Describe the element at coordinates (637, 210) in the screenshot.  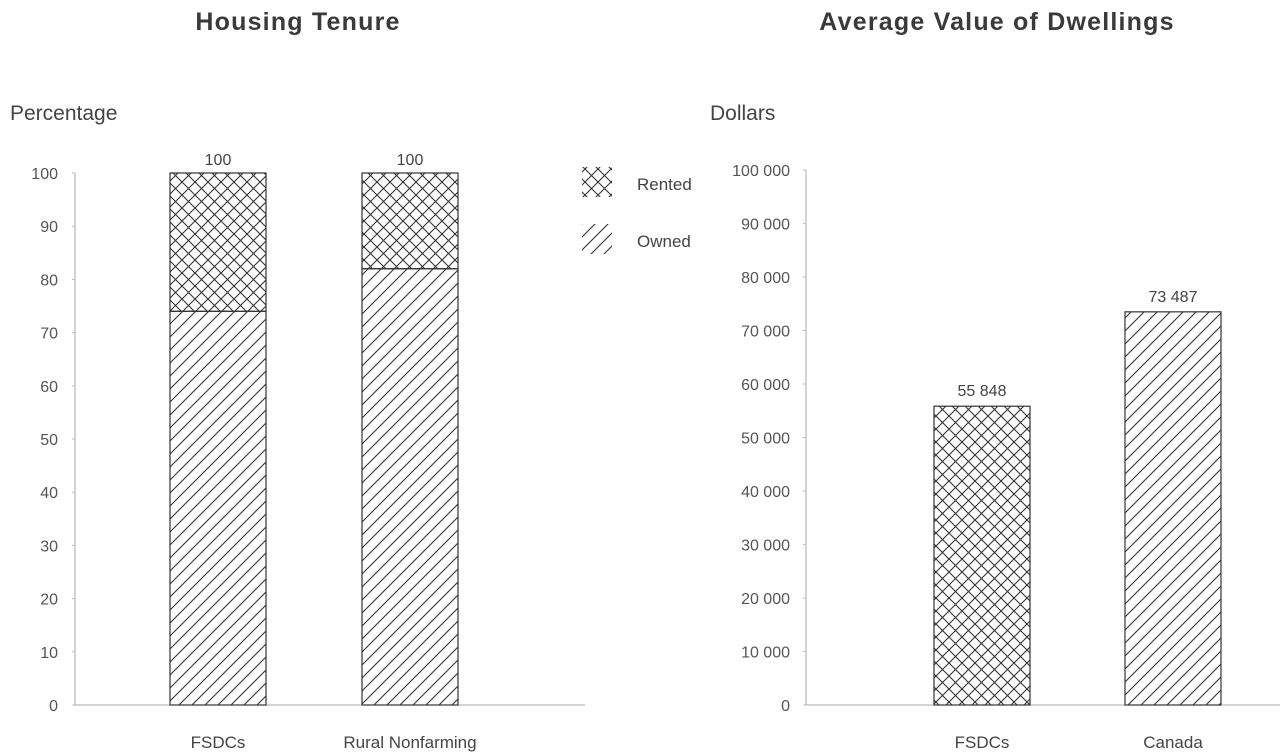
I see `legend: Rented Owned` at that location.